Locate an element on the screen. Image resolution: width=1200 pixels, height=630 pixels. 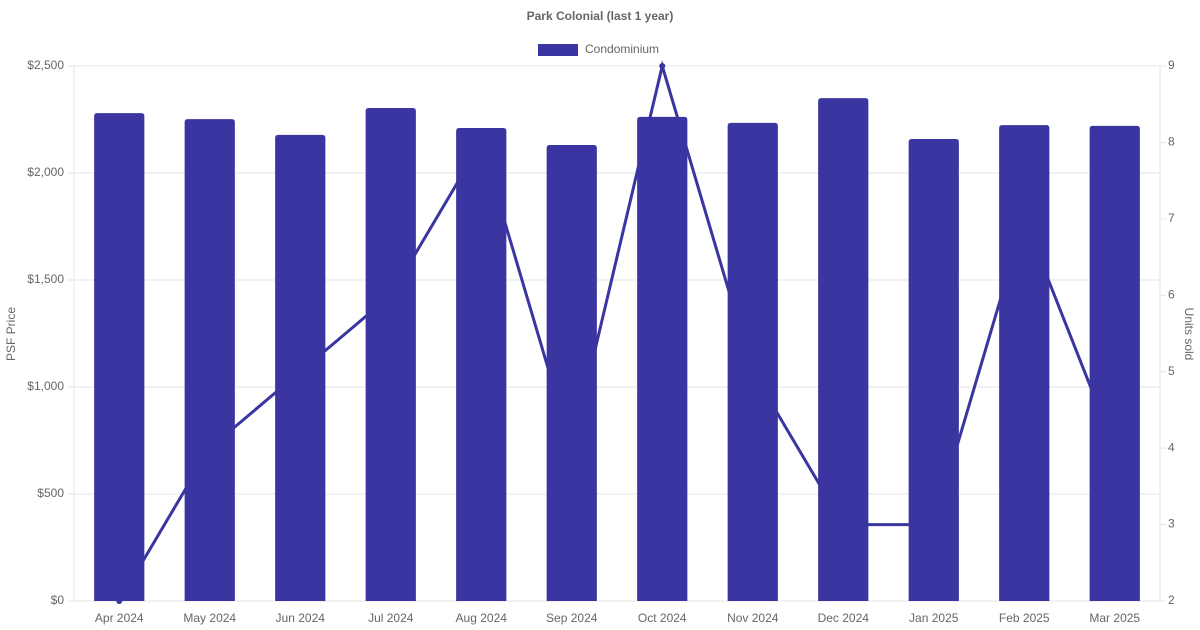
x-tick-label: Jul 2024 is located at coordinates (391, 618).